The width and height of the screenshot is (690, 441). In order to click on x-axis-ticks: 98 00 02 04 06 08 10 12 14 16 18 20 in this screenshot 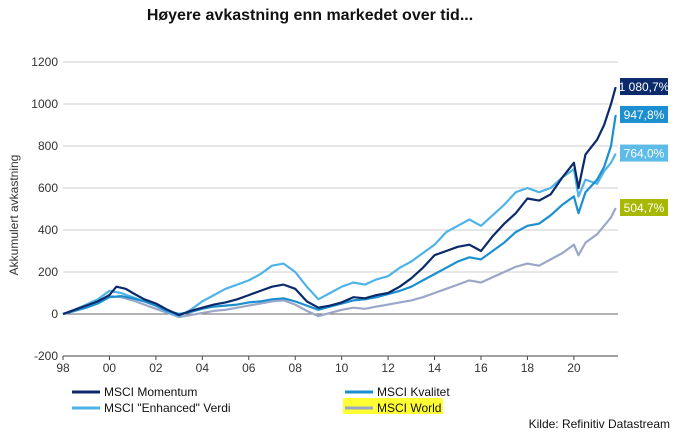, I will do `click(318, 365)`.